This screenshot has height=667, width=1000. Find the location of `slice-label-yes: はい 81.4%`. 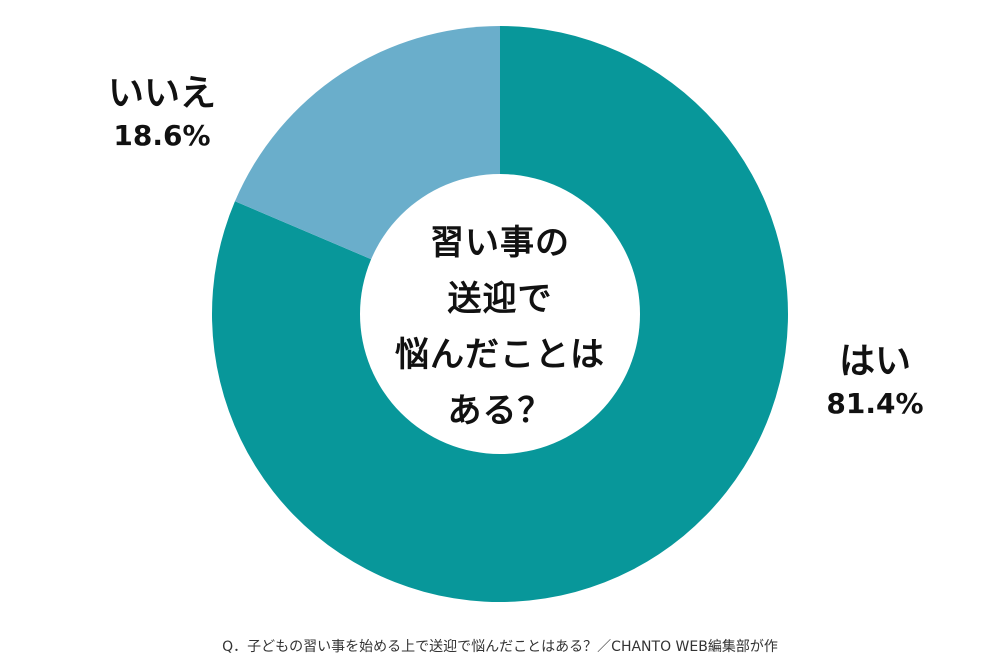

slice-label-yes: はい 81.4% is located at coordinates (875, 382).